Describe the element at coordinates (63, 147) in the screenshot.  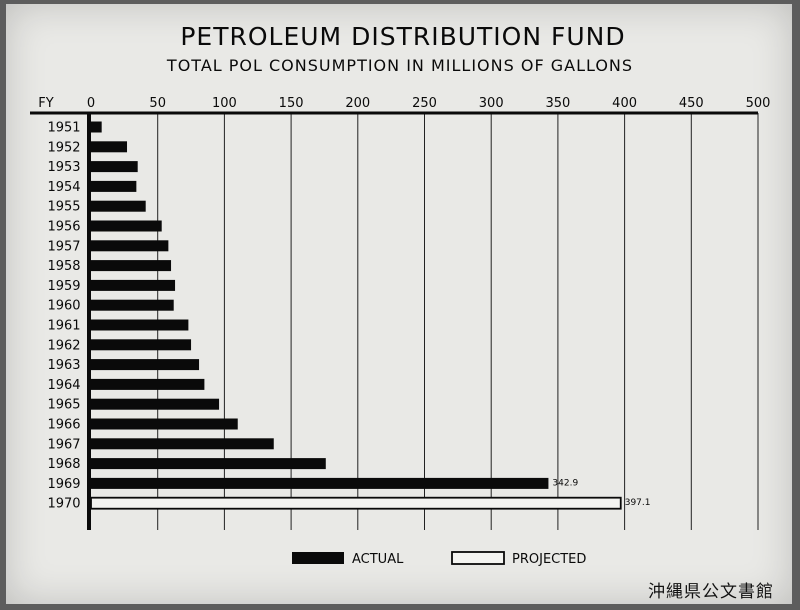
I see `category-label: 1952` at that location.